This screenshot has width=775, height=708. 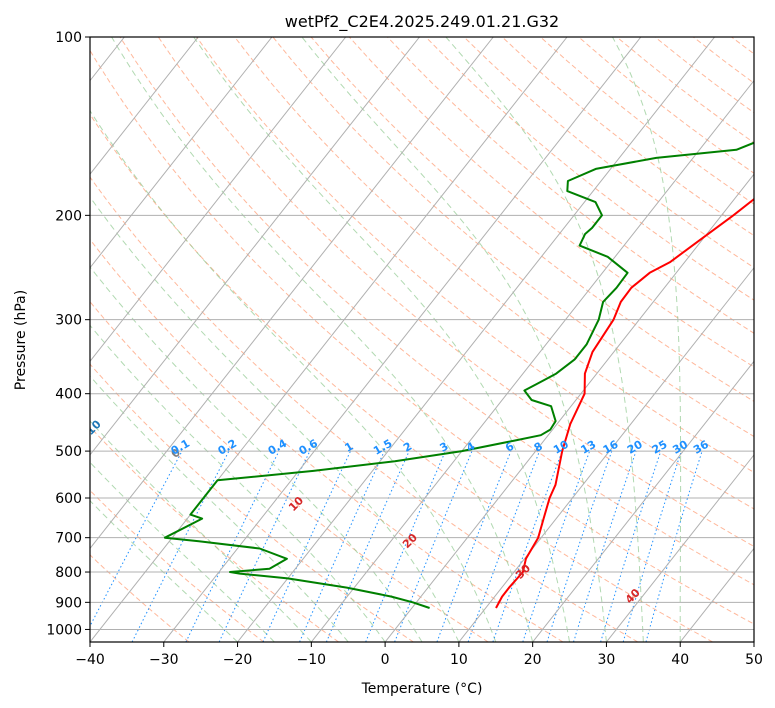 I want to click on y-tick-label: 600, so click(x=68, y=499).